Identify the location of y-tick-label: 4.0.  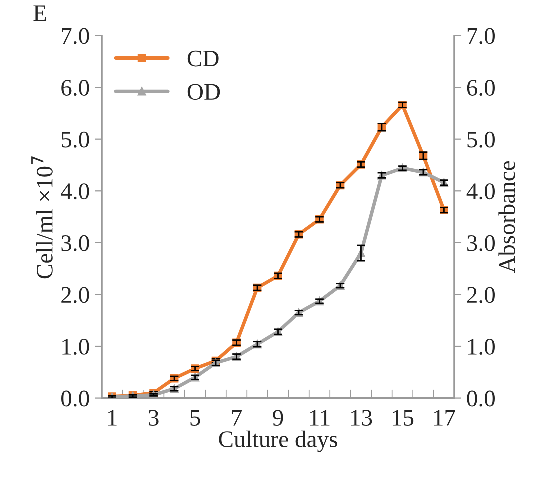
(75, 192).